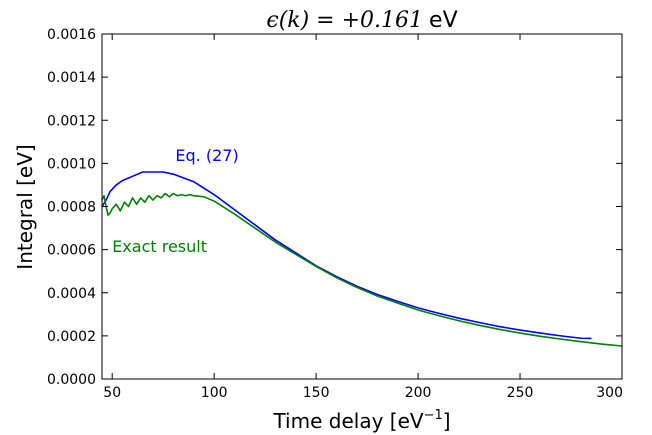 This screenshot has width=652, height=435. What do you see at coordinates (206, 155) in the screenshot?
I see `series-label-eq-27: Eq. (27)` at bounding box center [206, 155].